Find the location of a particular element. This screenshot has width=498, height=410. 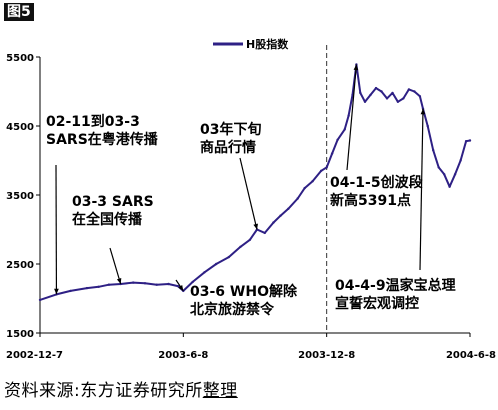

annotation-2-line-2: 在全国传播 is located at coordinates (107, 219).